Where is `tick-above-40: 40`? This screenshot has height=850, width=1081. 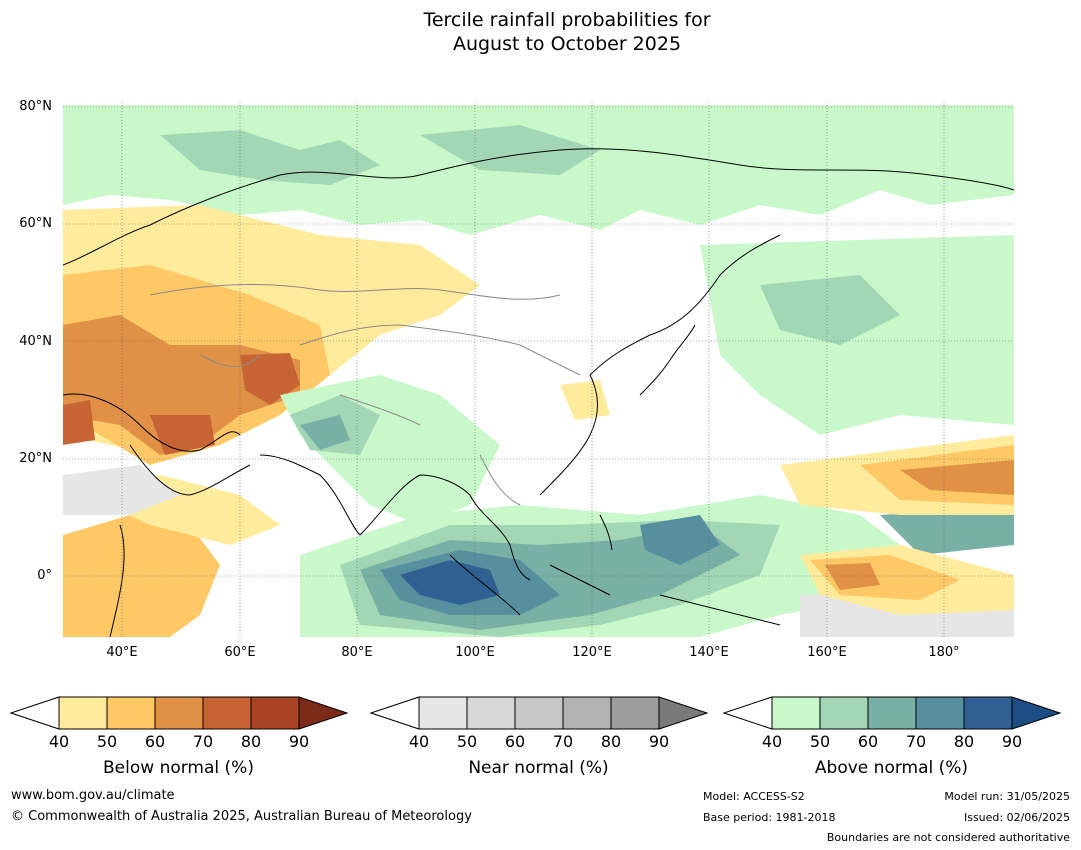
tick-above-40: 40 is located at coordinates (772, 741).